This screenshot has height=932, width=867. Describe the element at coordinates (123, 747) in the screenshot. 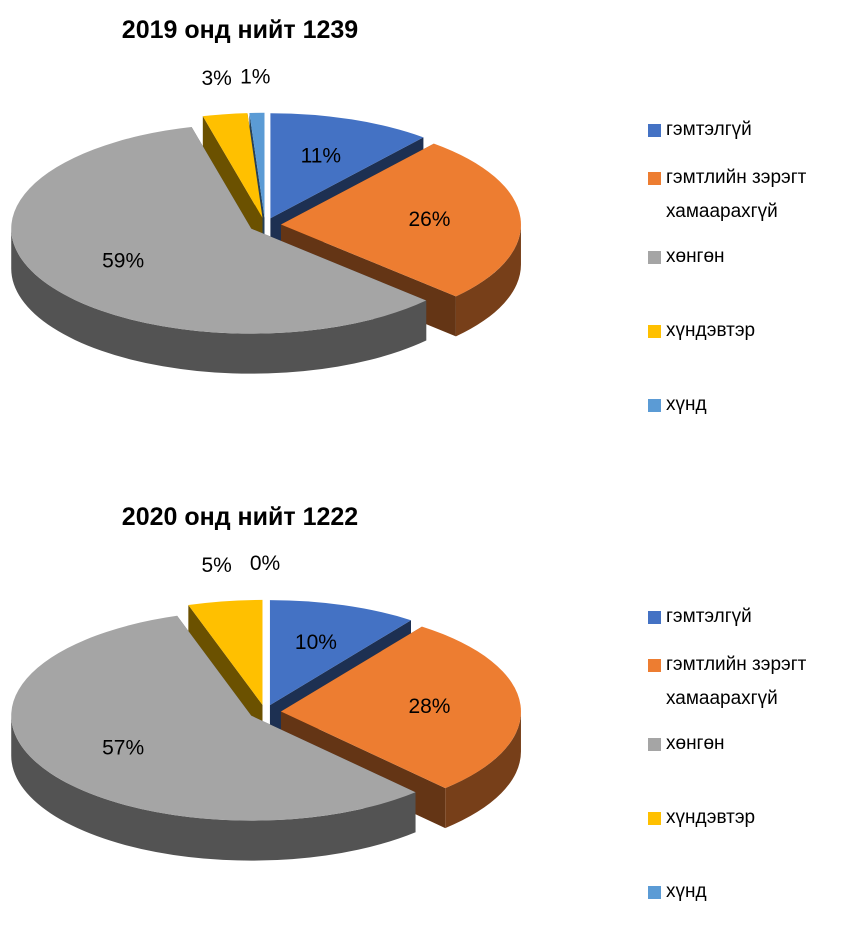

I see `data-label: 57%` at that location.